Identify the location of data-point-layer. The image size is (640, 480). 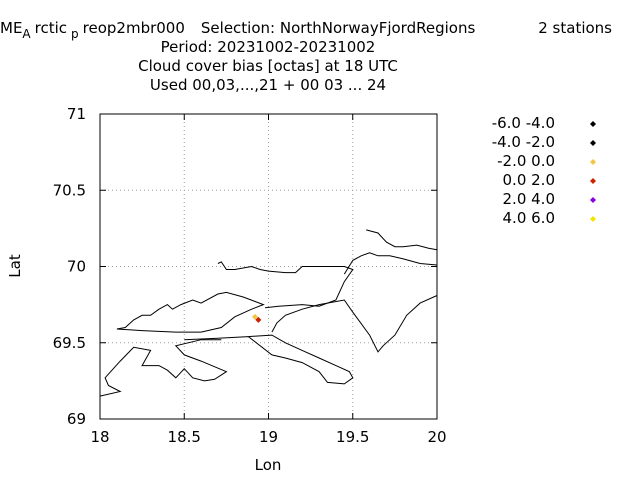
(257, 318).